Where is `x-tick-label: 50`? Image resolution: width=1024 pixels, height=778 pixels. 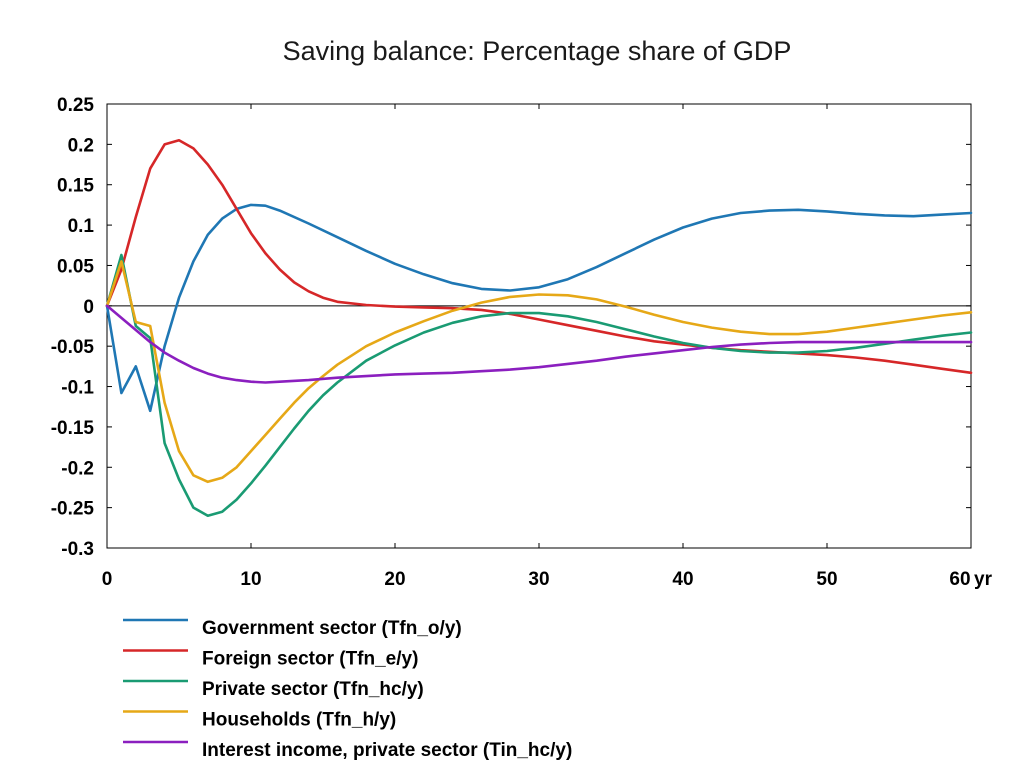
x-tick-label: 50 is located at coordinates (826, 579).